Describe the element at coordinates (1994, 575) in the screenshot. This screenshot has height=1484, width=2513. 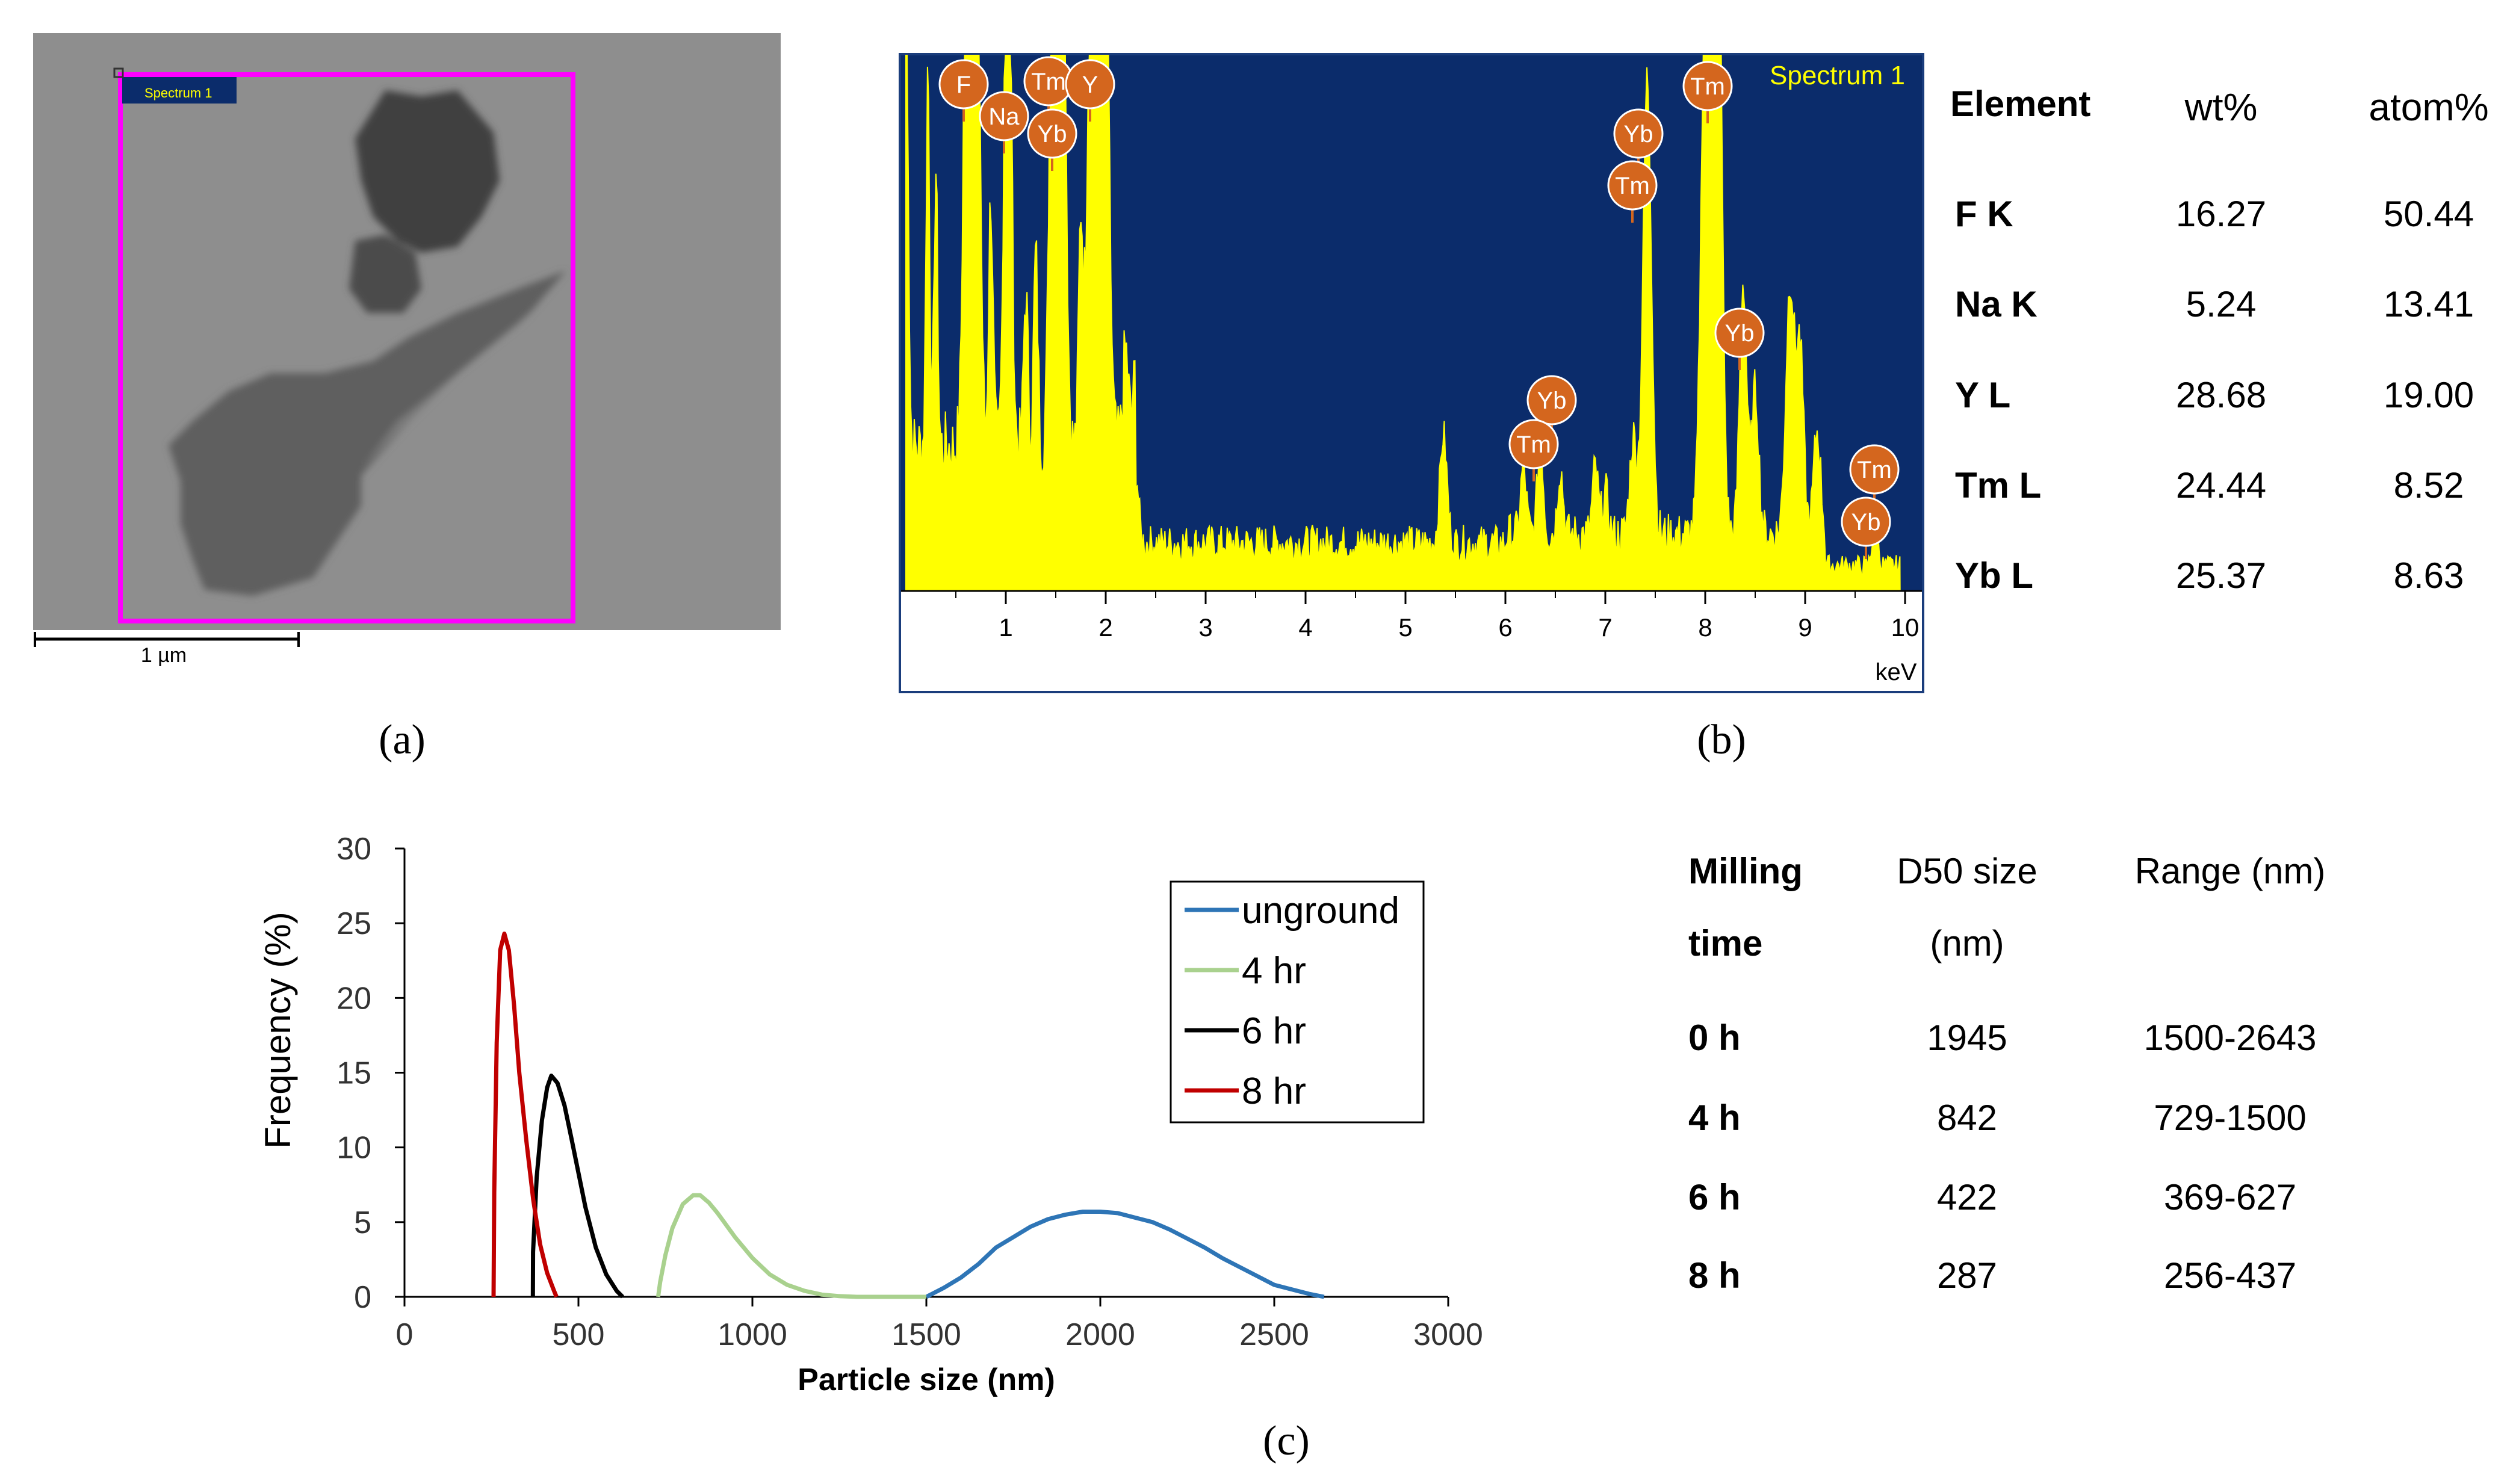
I see `table-b-cell-element: Yb L` at that location.